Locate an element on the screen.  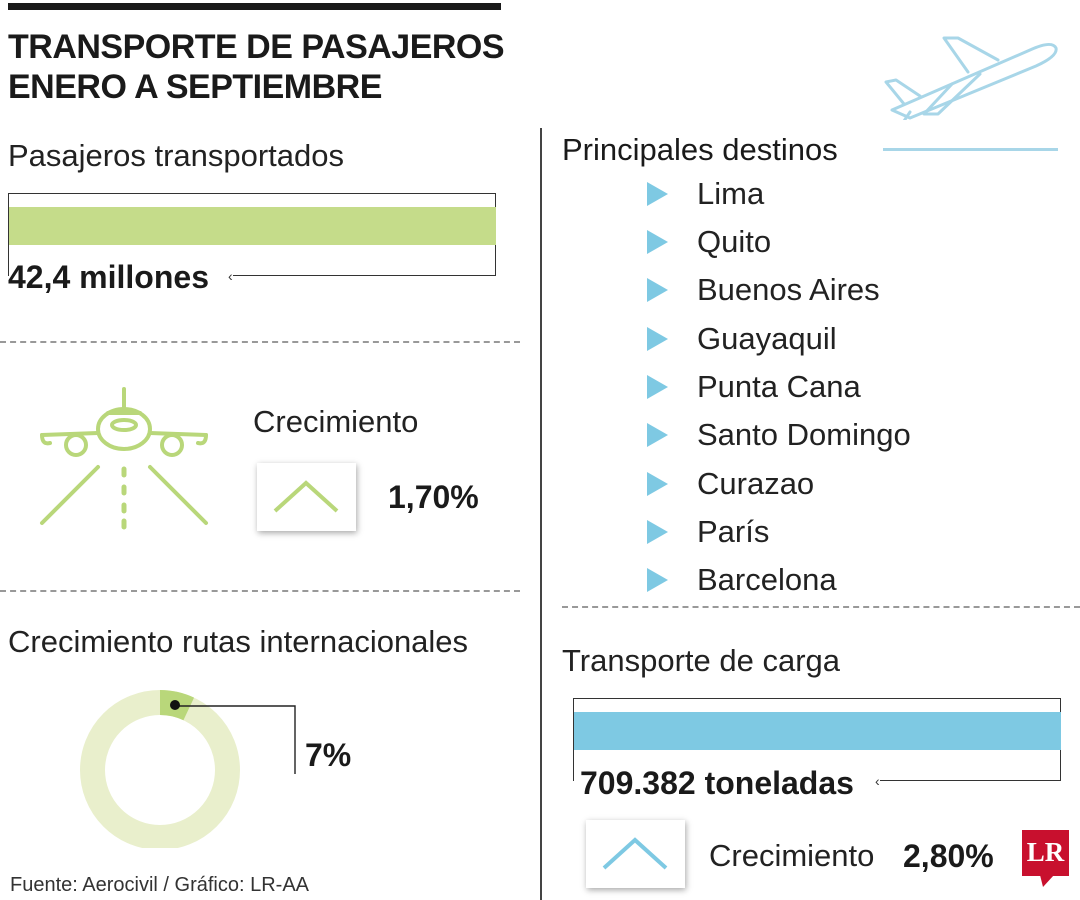
growth-indicator-card is located at coordinates (306, 497).